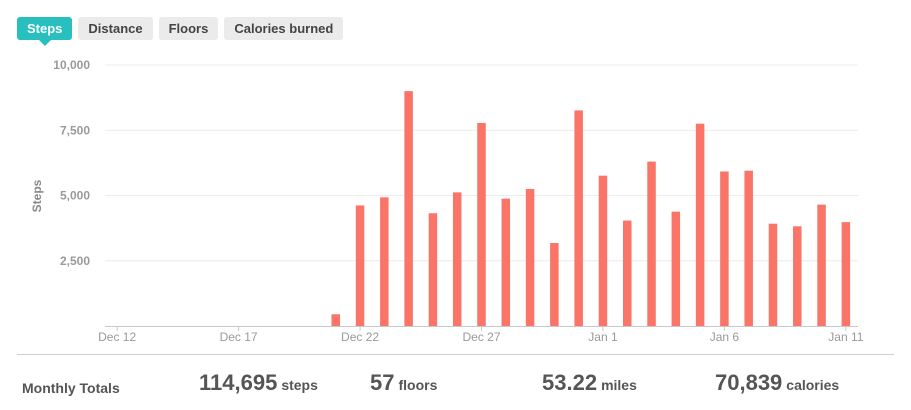  I want to click on tab-floors: Floors, so click(188, 28).